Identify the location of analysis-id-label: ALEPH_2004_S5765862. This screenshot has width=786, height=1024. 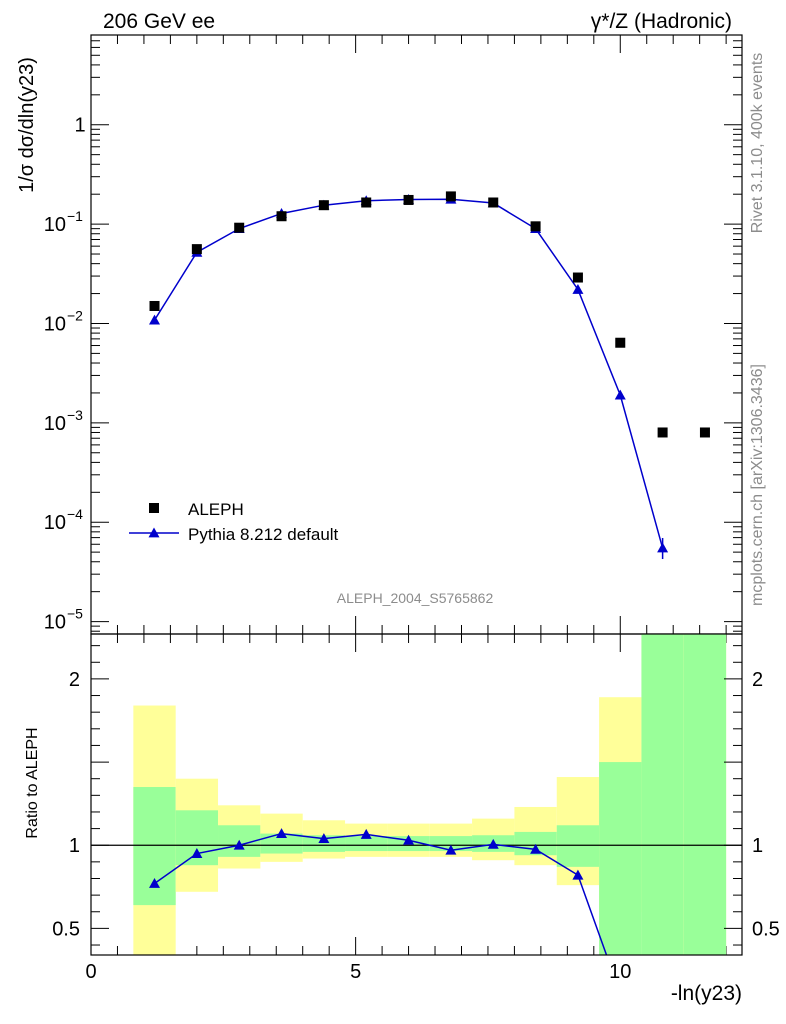
(415, 598).